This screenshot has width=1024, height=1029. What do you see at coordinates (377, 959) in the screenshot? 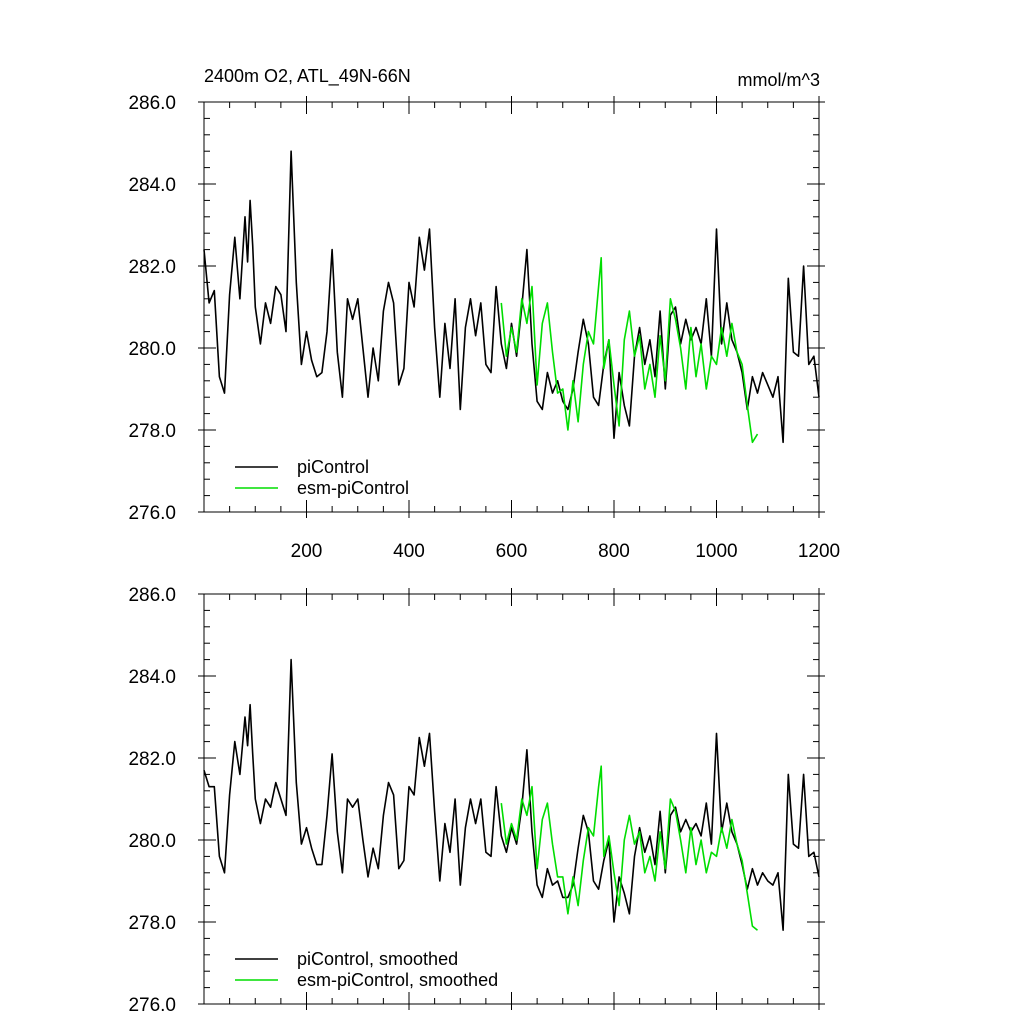
I see `legend-label: piControl, smoothed` at bounding box center [377, 959].